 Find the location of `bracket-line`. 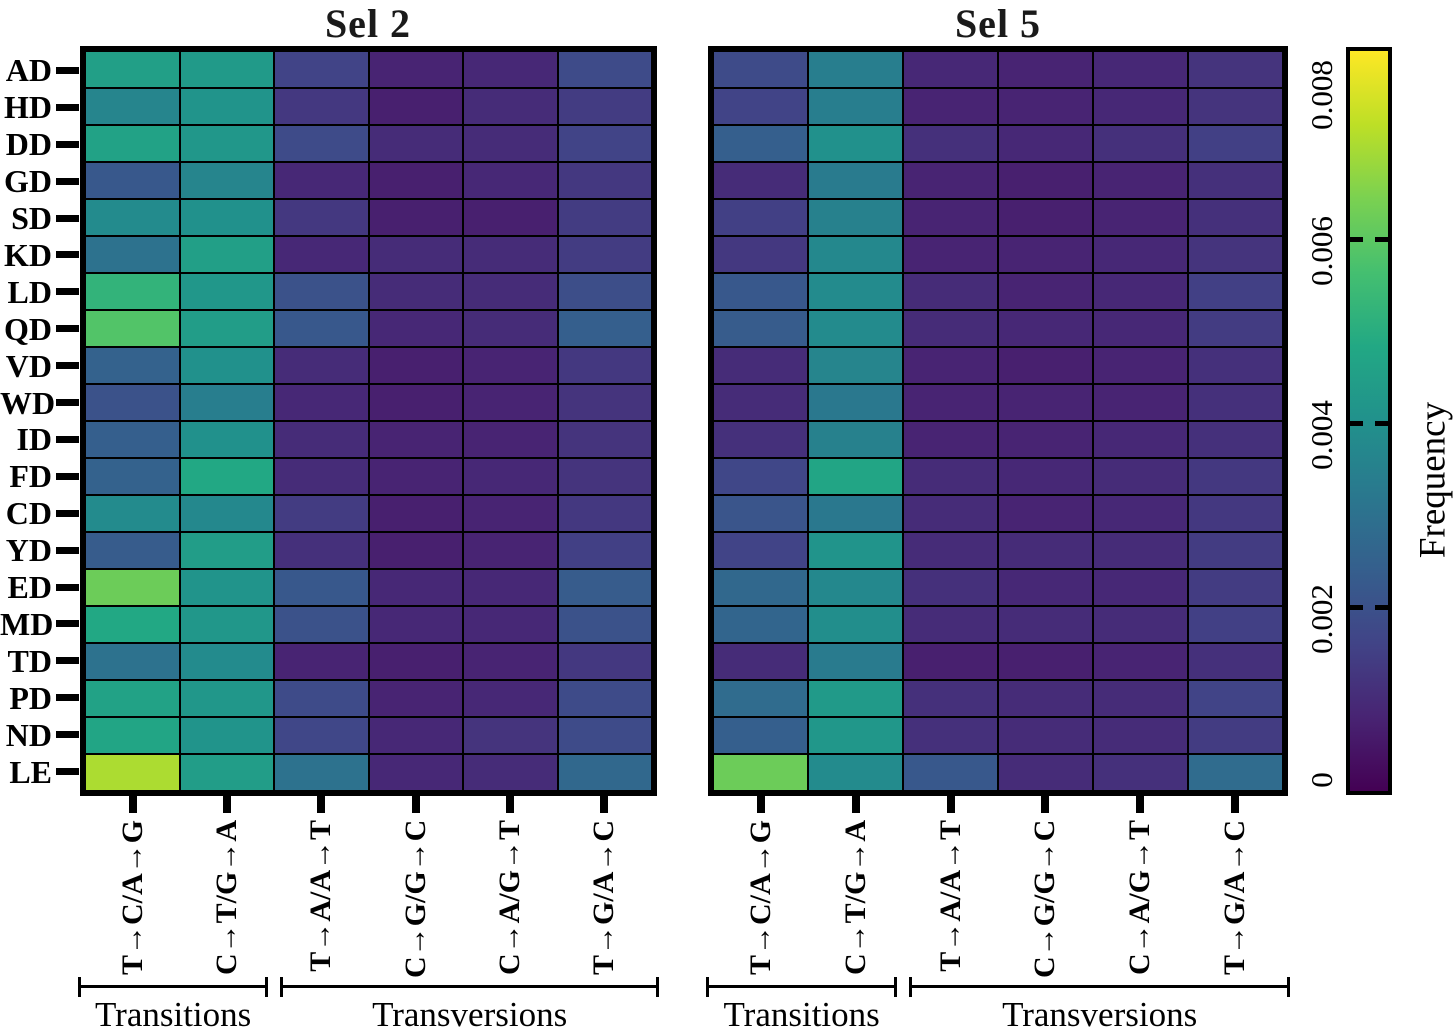

bracket-line is located at coordinates (469, 986).